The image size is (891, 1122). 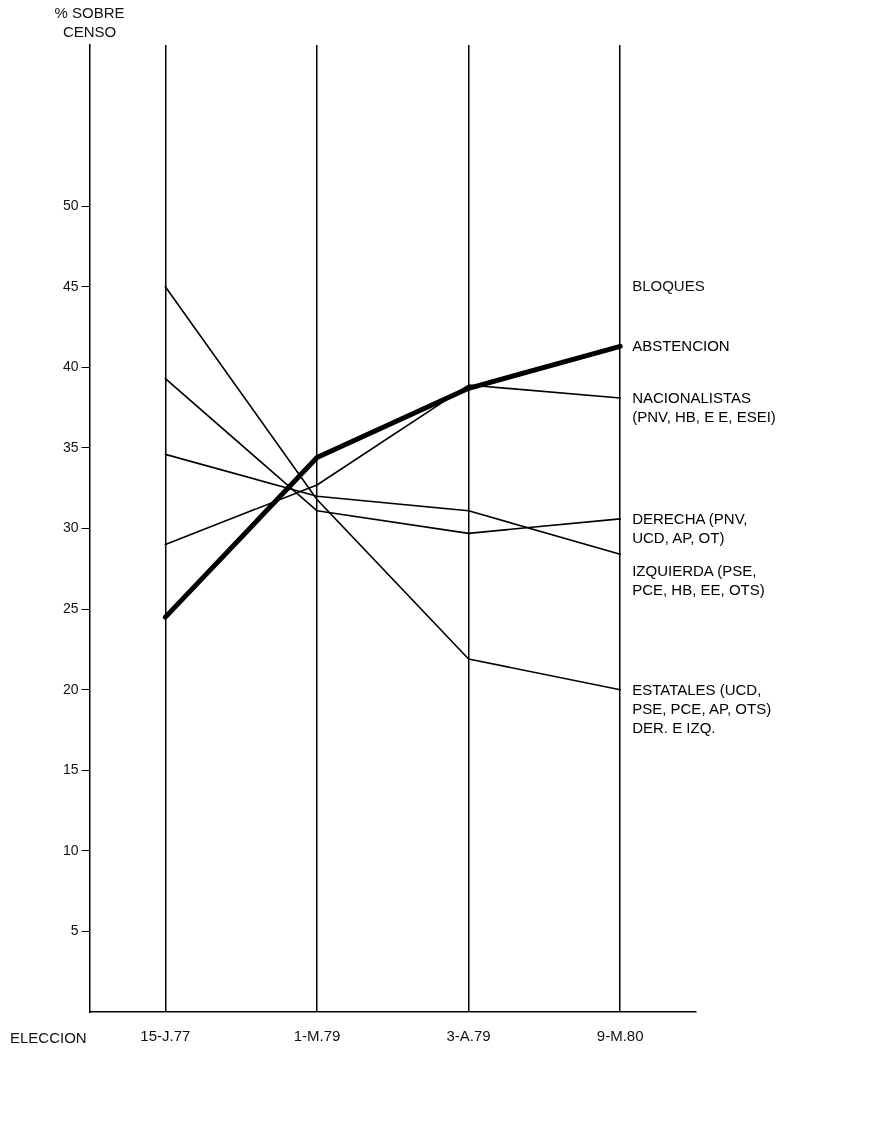 What do you see at coordinates (70, 285) in the screenshot?
I see `y-tick-label: 45` at bounding box center [70, 285].